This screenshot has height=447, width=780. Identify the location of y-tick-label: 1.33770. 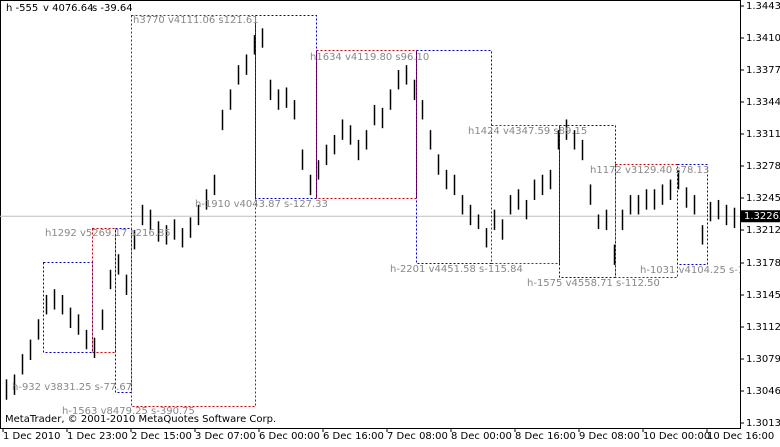
(763, 70).